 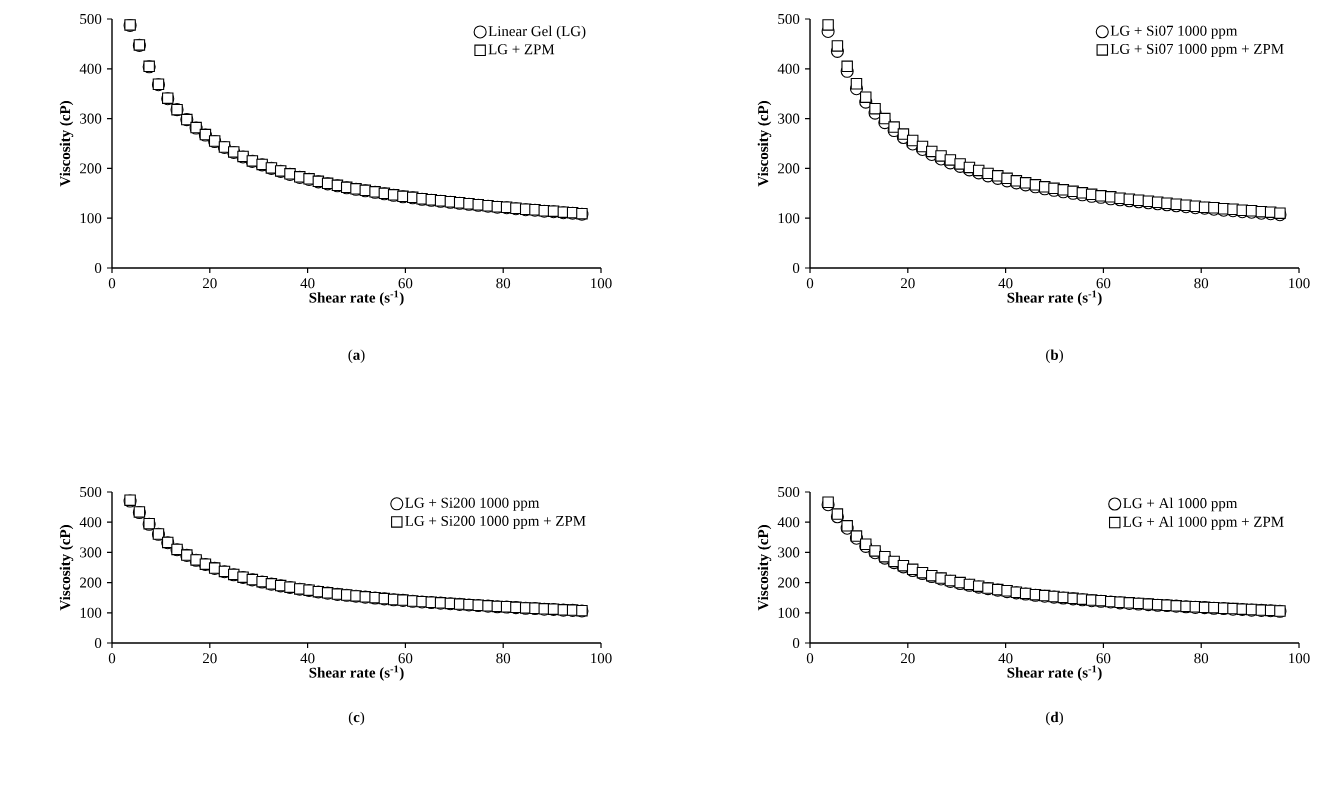 What do you see at coordinates (1203, 523) in the screenshot?
I see `legend-label: LG + Al 1000 ppm + ZPM` at bounding box center [1203, 523].